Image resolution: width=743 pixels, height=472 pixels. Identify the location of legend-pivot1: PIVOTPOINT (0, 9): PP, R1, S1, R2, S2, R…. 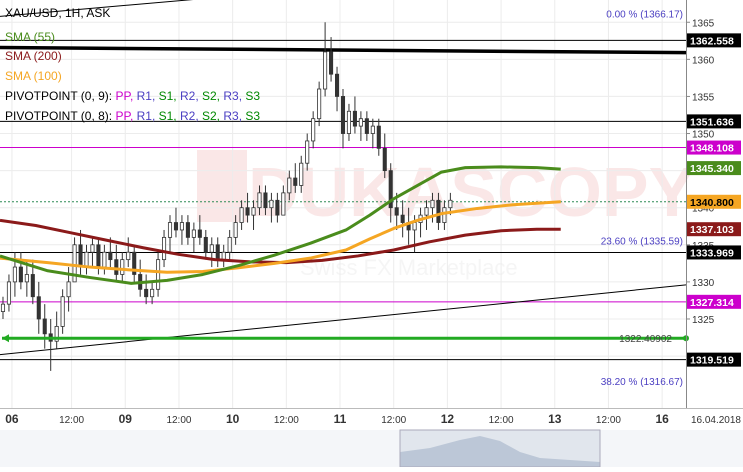
(132, 96).